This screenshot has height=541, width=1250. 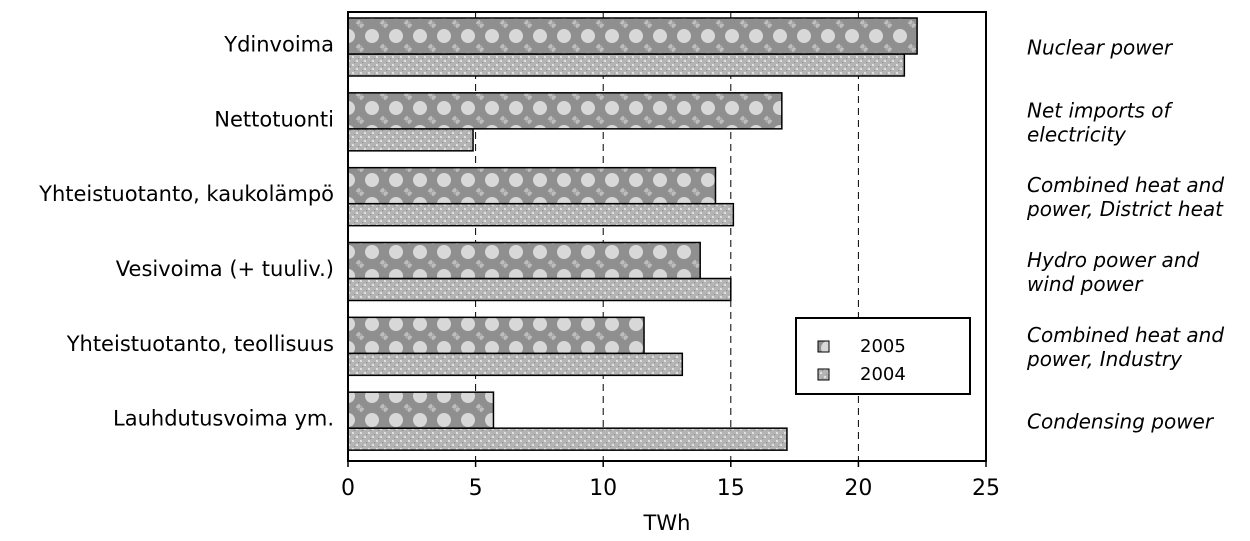 I want to click on x-tick-label: 25, so click(x=986, y=488).